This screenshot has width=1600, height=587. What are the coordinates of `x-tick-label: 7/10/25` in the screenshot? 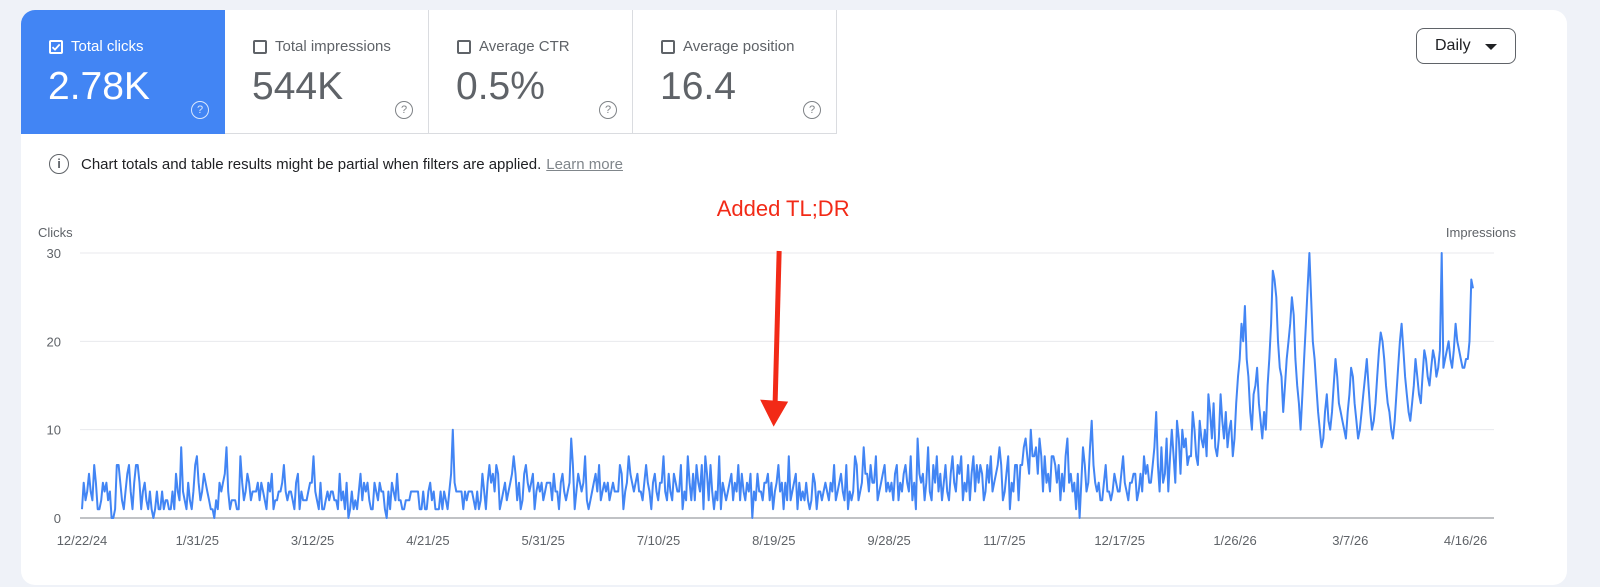 It's located at (658, 540).